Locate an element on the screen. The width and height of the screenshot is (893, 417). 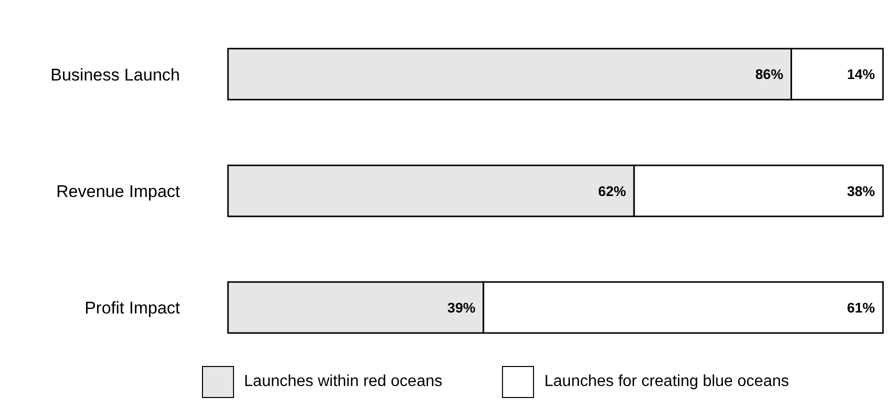
y-tick-label: Revenue Impact is located at coordinates (118, 192).